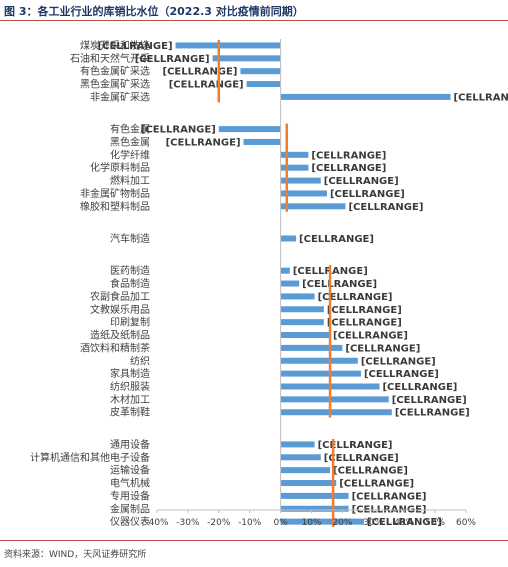 Image resolution: width=508 pixels, height=567 pixels. What do you see at coordinates (115, 193) in the screenshot?
I see `category-label: 非金属矿物制品` at bounding box center [115, 193].